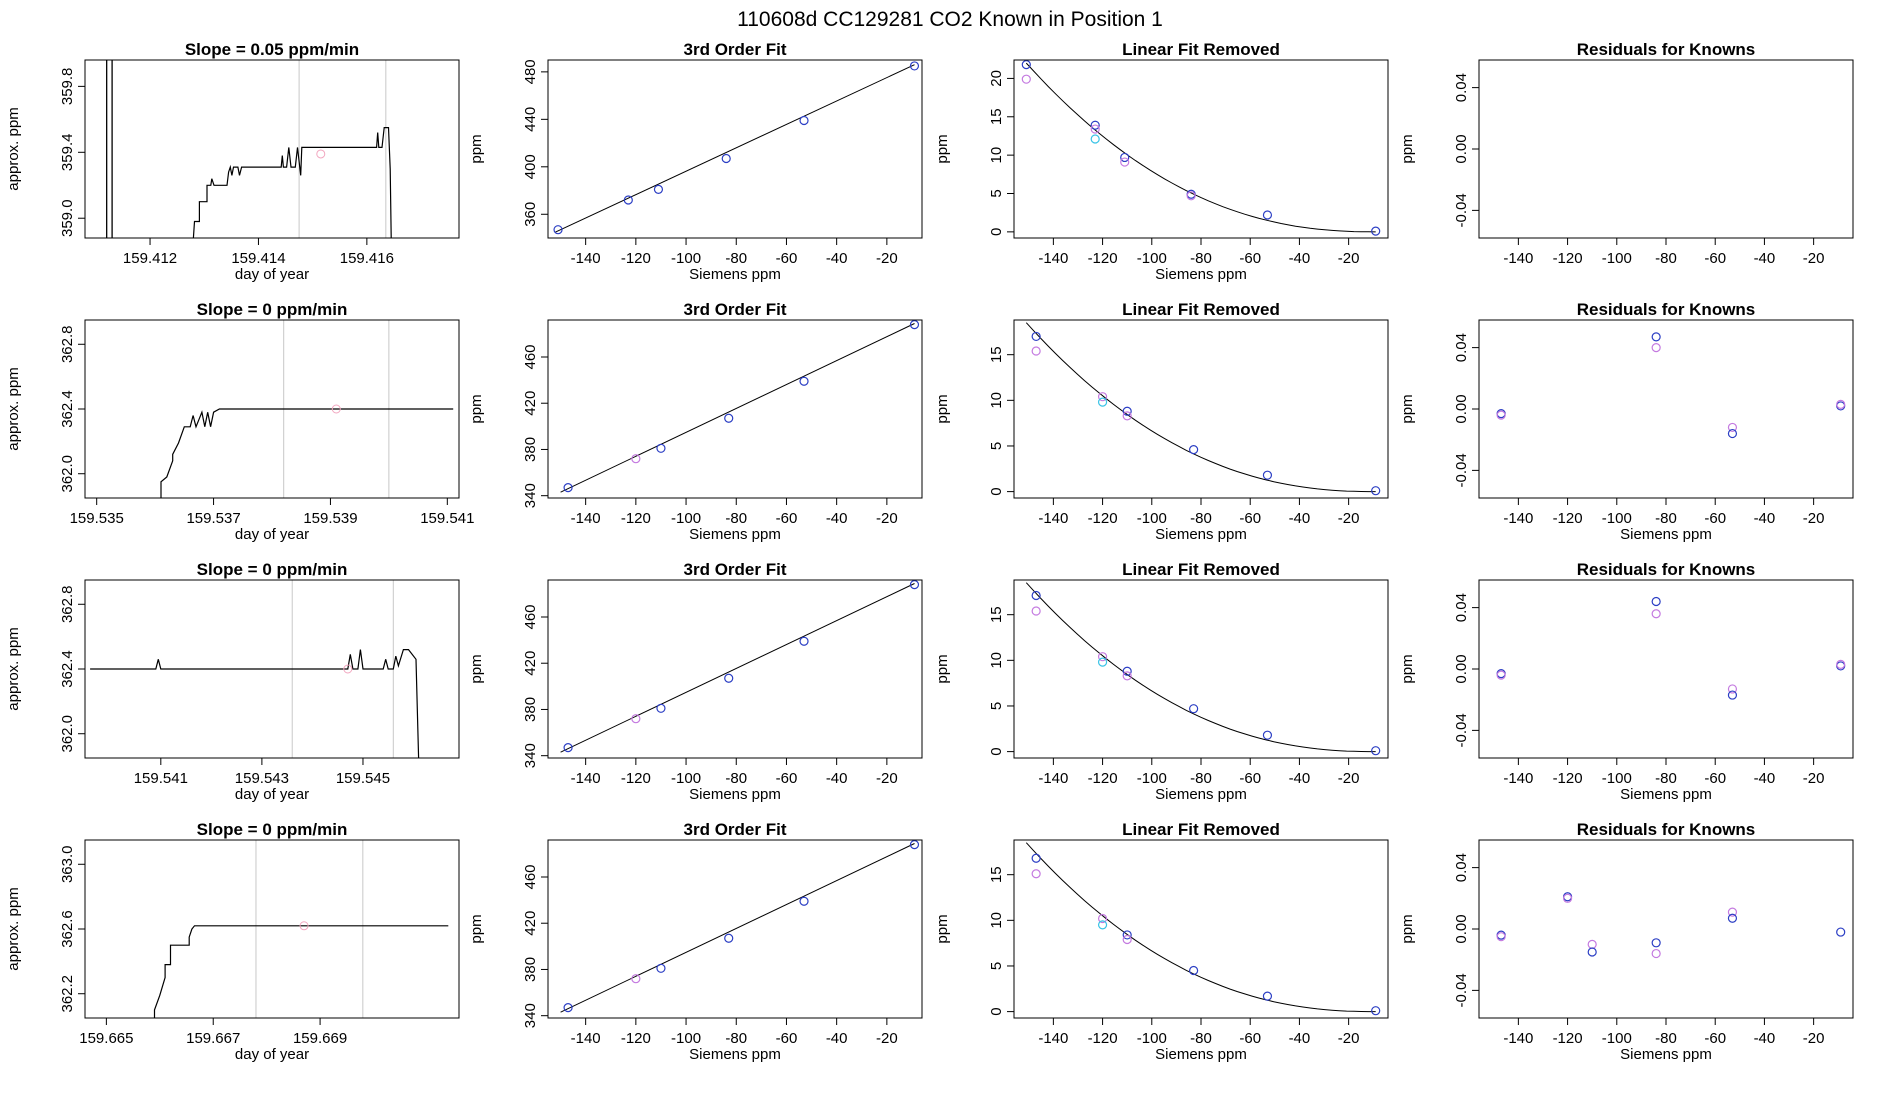  What do you see at coordinates (1300, 1038) in the screenshot?
I see `x-tick-label: -40` at bounding box center [1300, 1038].